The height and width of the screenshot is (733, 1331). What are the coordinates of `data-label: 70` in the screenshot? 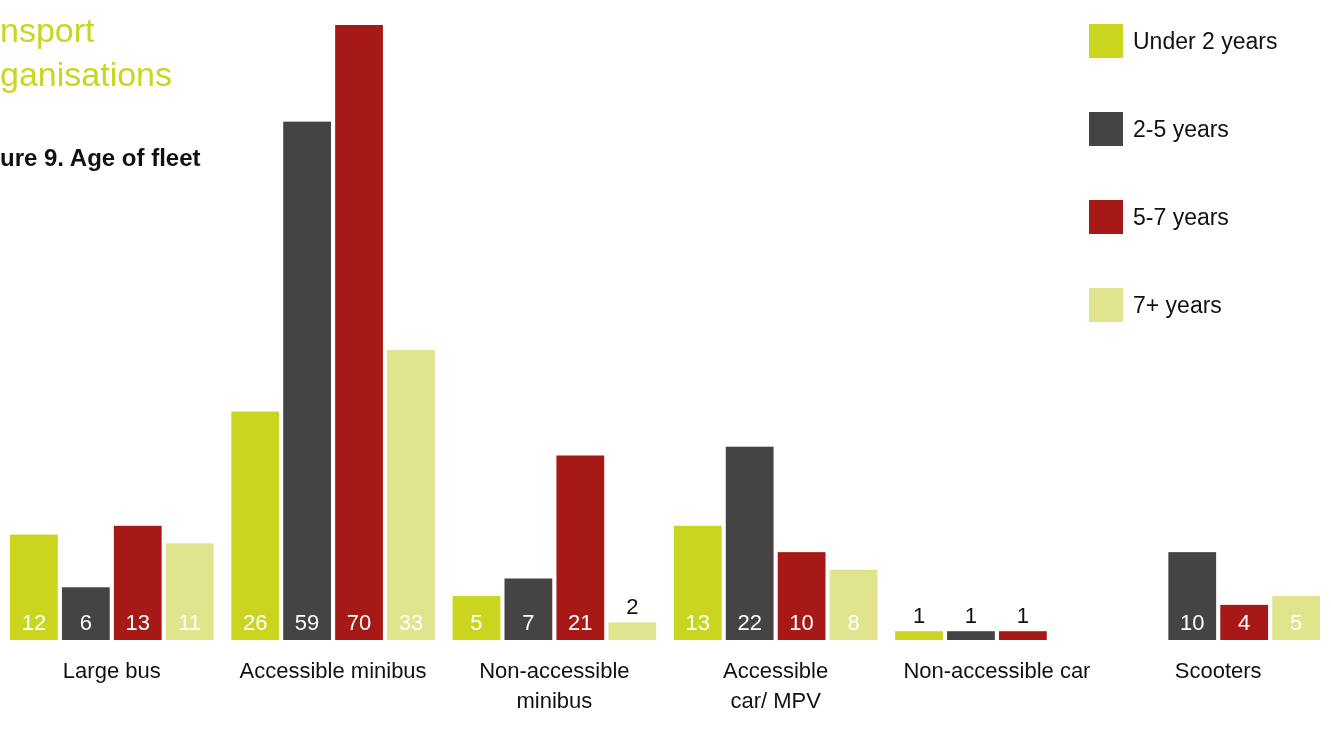 It's located at (359, 622).